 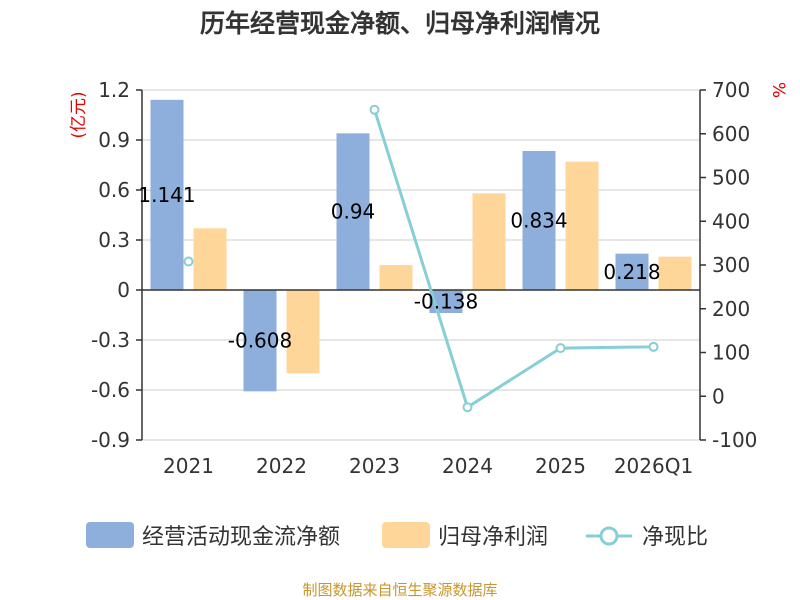 I want to click on chart-title: 历年经营现金净额、归母净利润情况, so click(x=400, y=23).